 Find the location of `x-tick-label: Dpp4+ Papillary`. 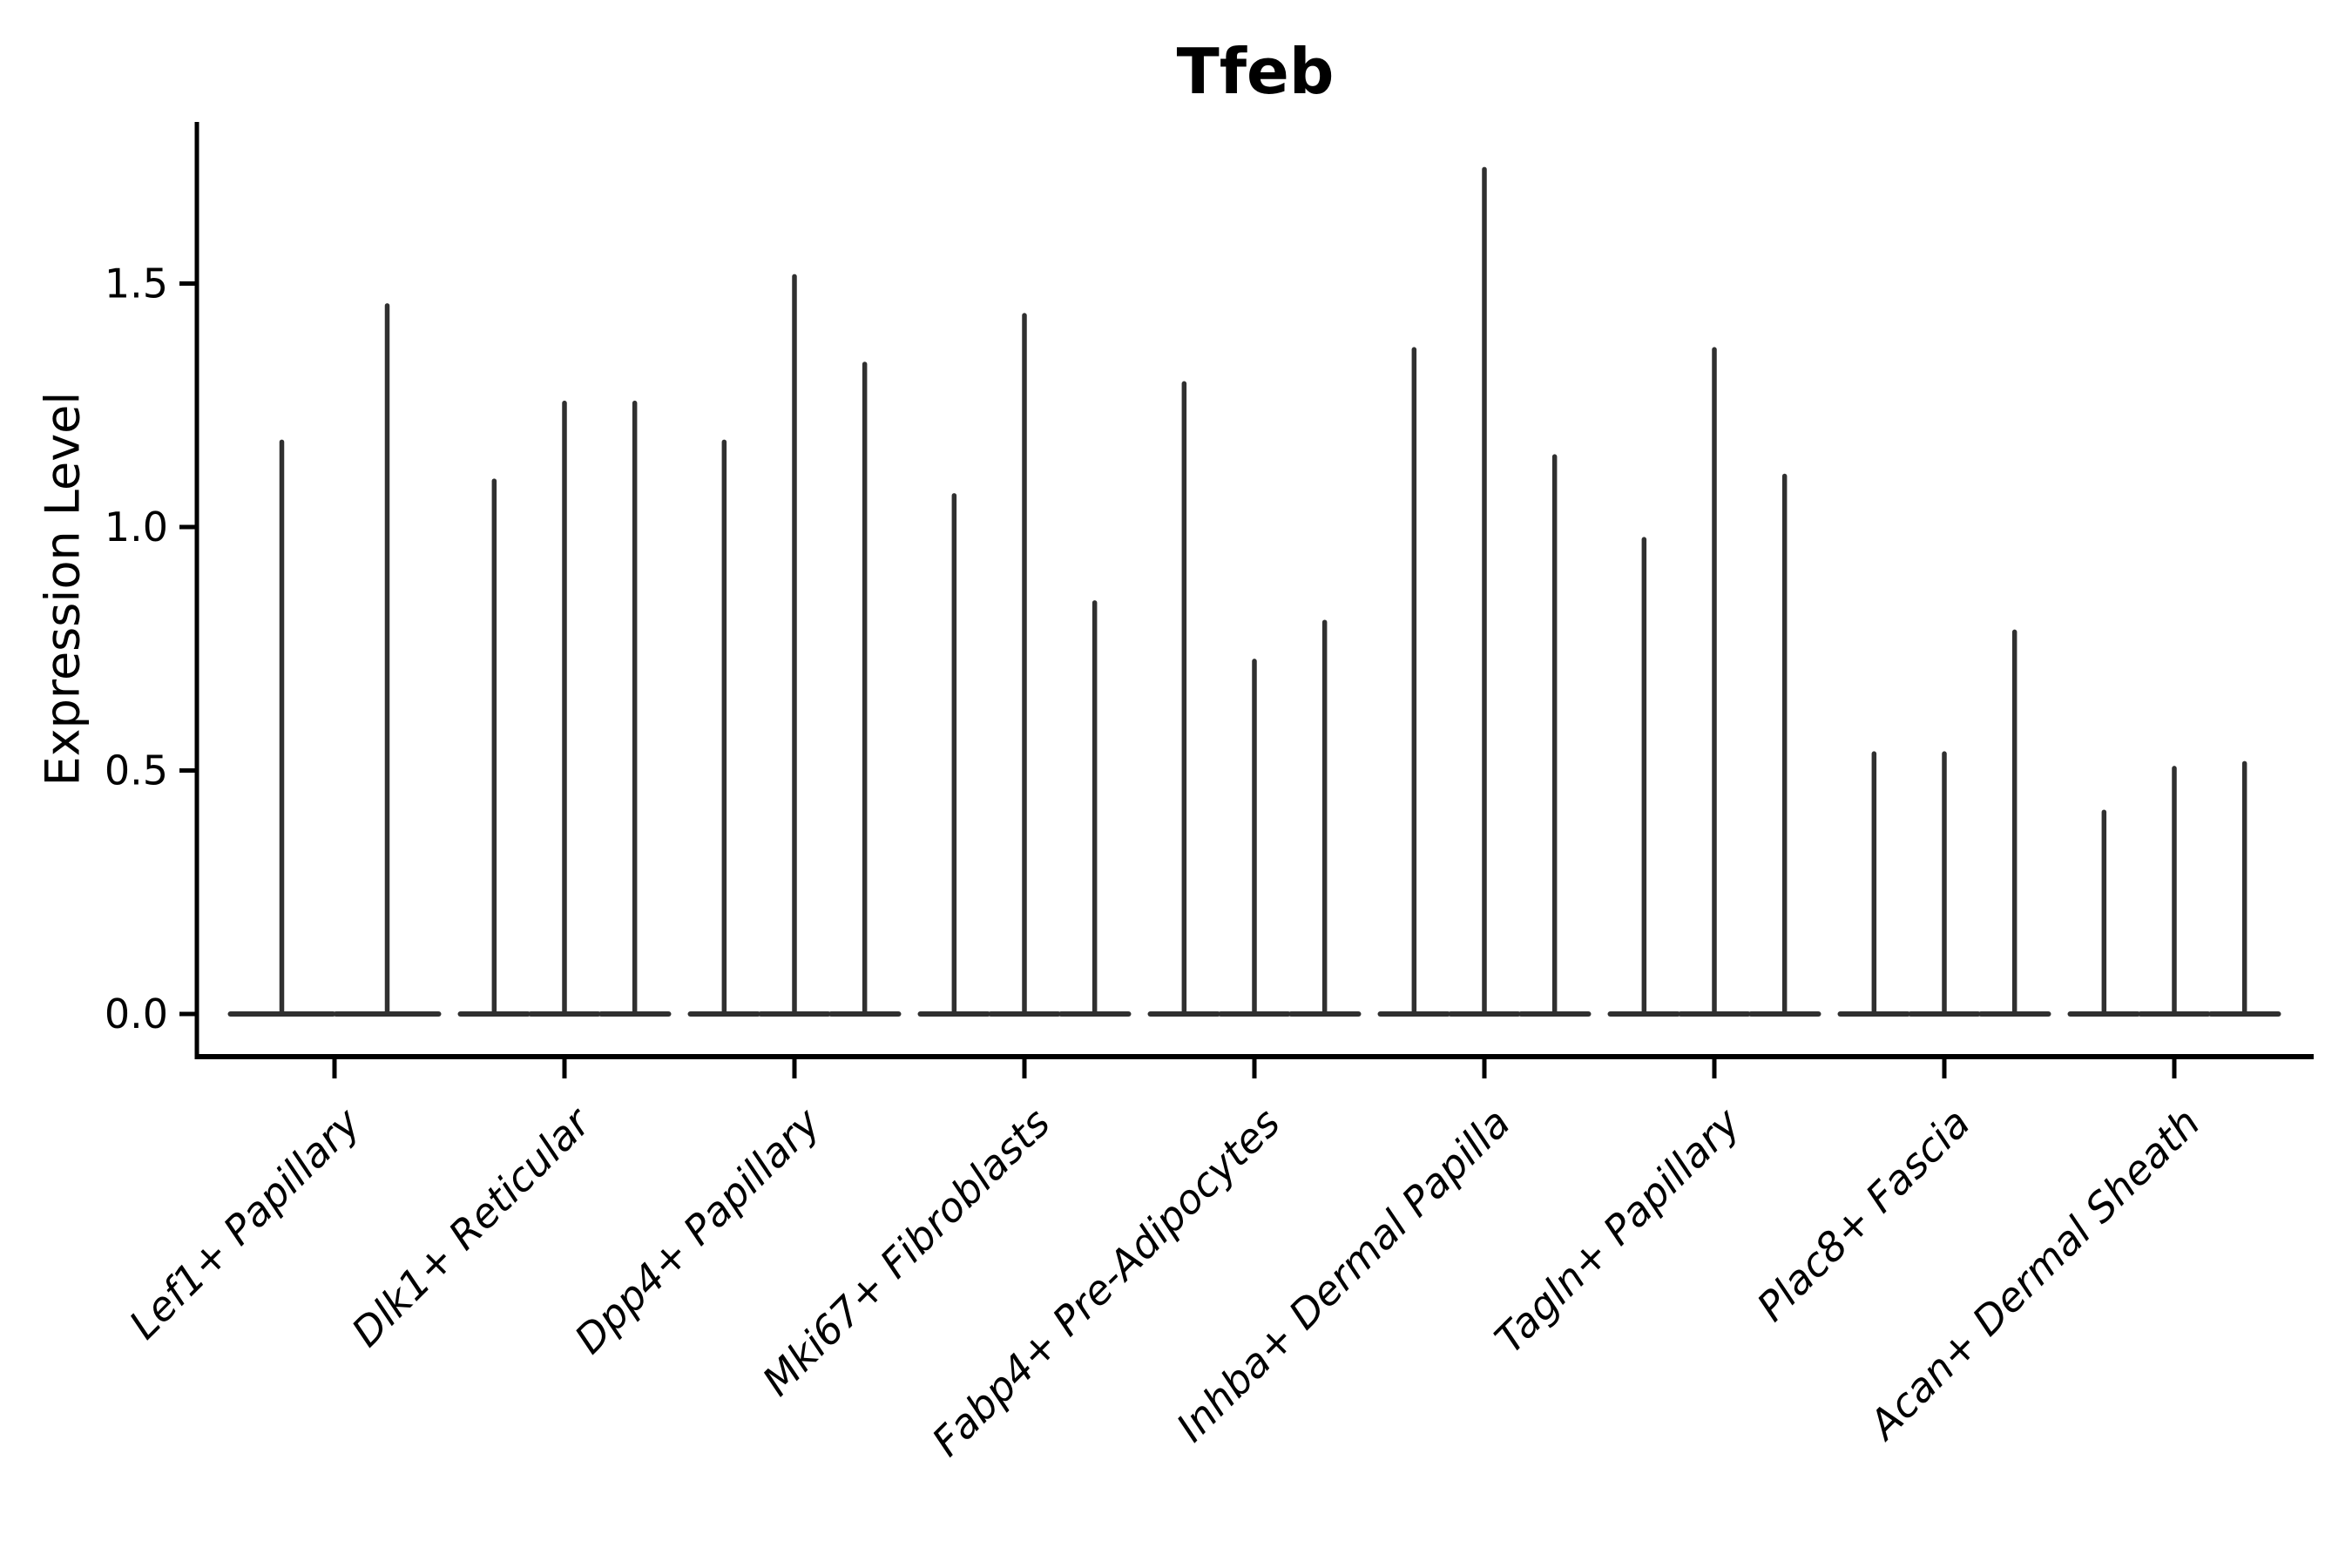

x-tick-label: Dpp4+ Papillary is located at coordinates (697, 1230).